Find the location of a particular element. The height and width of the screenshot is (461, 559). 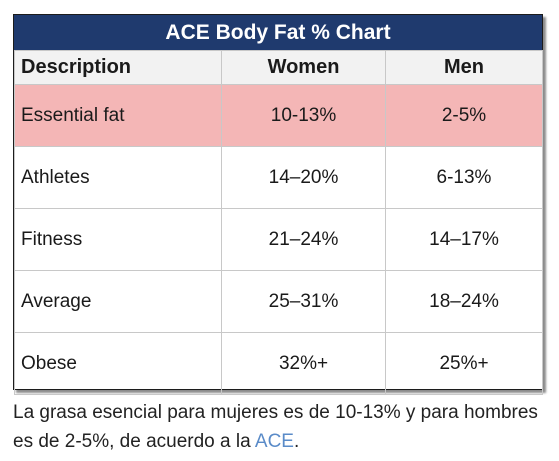

row-men-value: 25%+ is located at coordinates (464, 363).